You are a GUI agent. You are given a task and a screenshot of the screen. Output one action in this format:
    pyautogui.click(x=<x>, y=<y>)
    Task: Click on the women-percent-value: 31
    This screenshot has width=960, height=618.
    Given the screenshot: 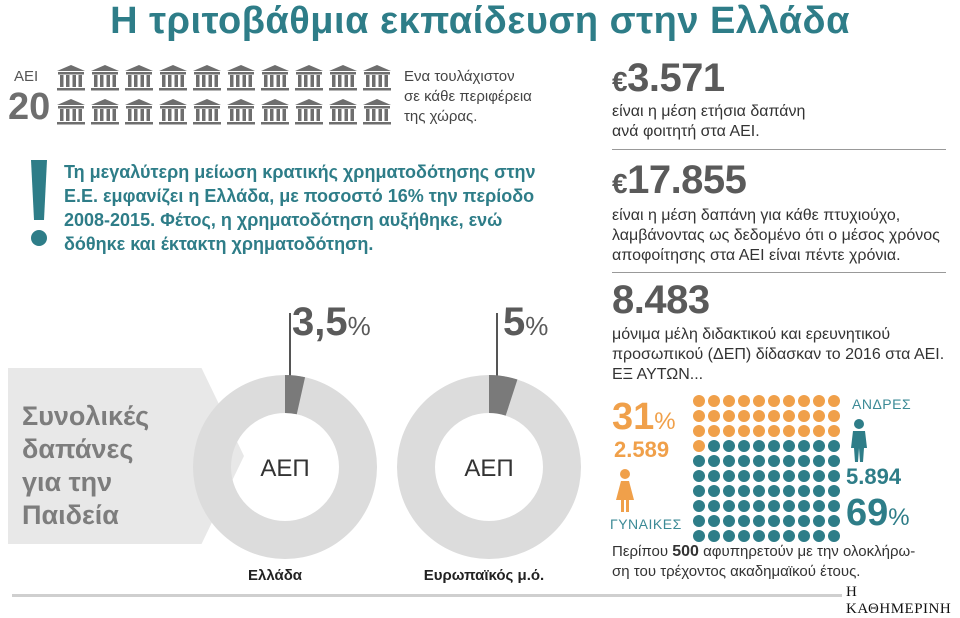 What is the action you would take?
    pyautogui.click(x=633, y=417)
    